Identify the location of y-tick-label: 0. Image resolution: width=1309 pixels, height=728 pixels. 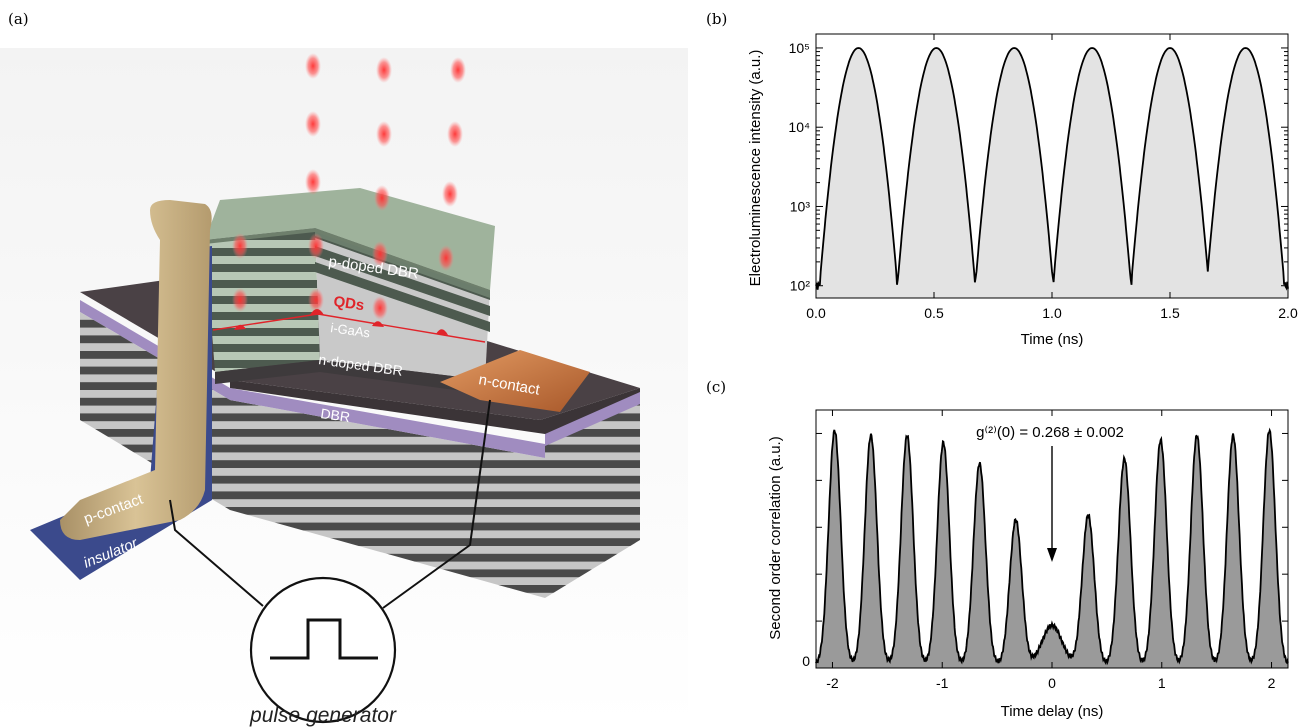
(806, 661).